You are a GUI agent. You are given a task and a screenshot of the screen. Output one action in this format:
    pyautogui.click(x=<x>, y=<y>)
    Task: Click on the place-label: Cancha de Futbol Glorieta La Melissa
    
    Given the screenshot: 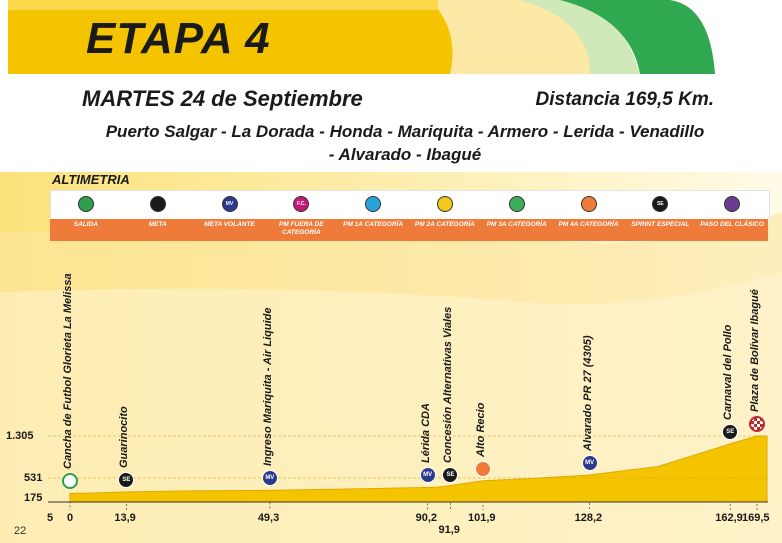 What is the action you would take?
    pyautogui.click(x=68, y=371)
    